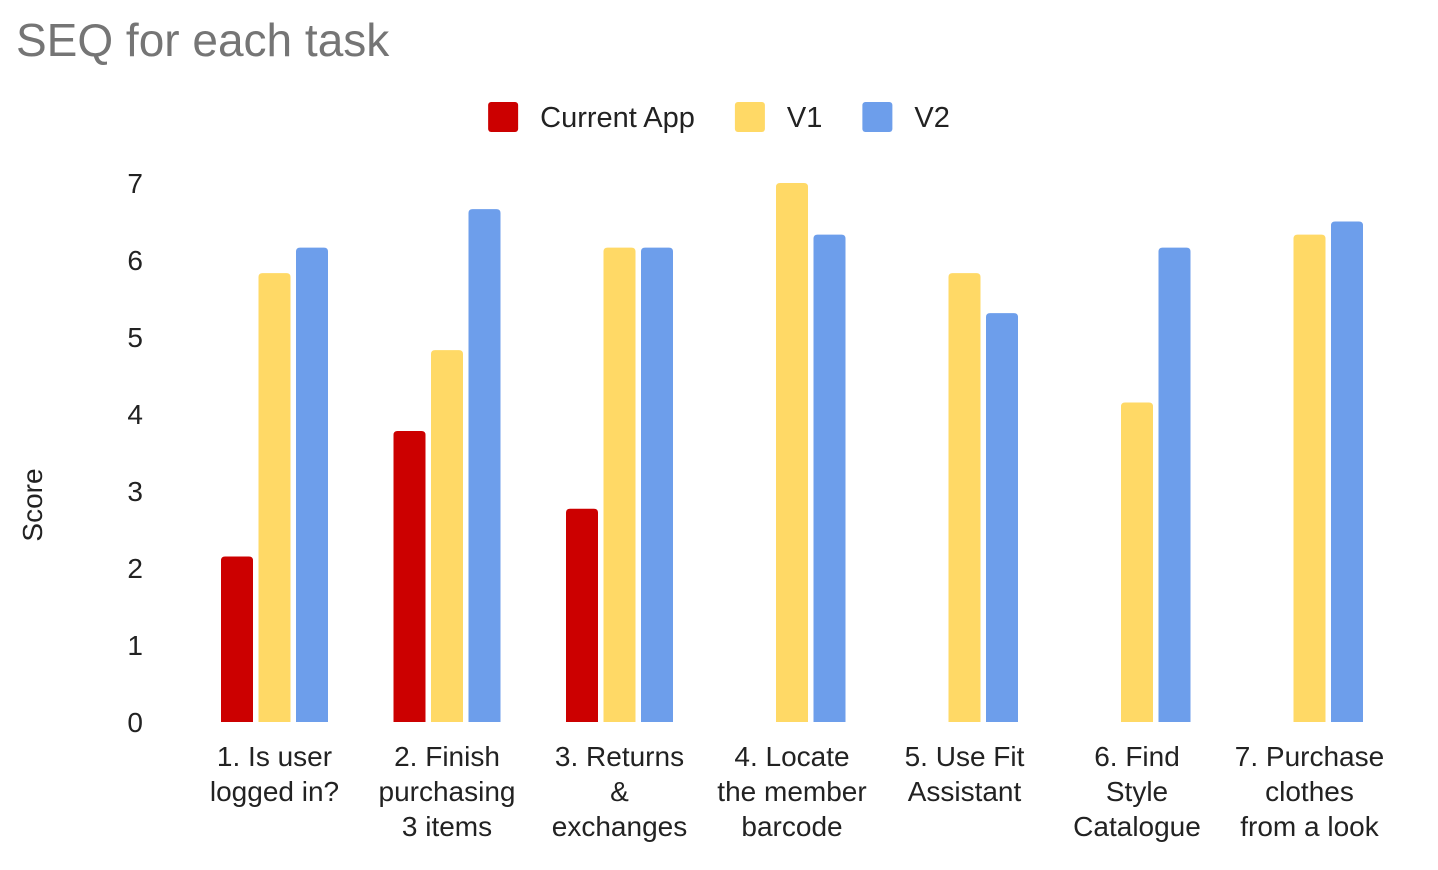  What do you see at coordinates (931, 118) in the screenshot?
I see `legend-label: V2` at bounding box center [931, 118].